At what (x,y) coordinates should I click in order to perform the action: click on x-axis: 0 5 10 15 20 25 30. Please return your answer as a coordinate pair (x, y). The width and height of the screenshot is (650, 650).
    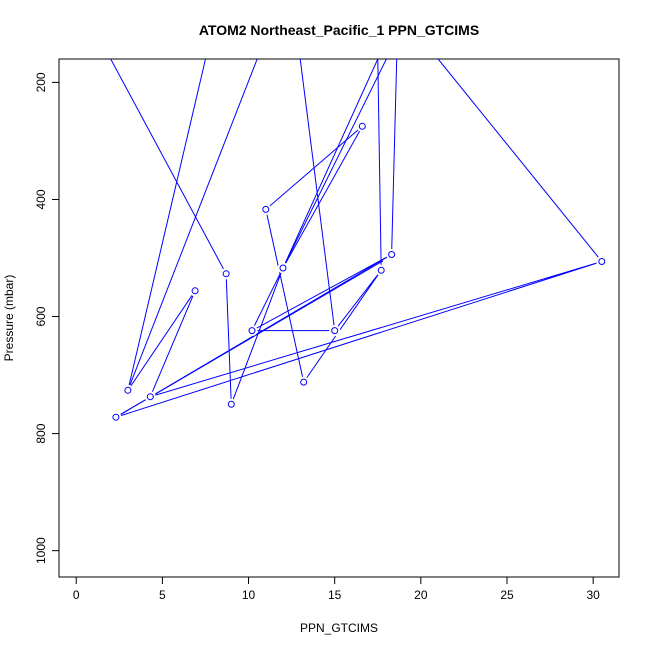
    Looking at the image, I should click on (336, 589).